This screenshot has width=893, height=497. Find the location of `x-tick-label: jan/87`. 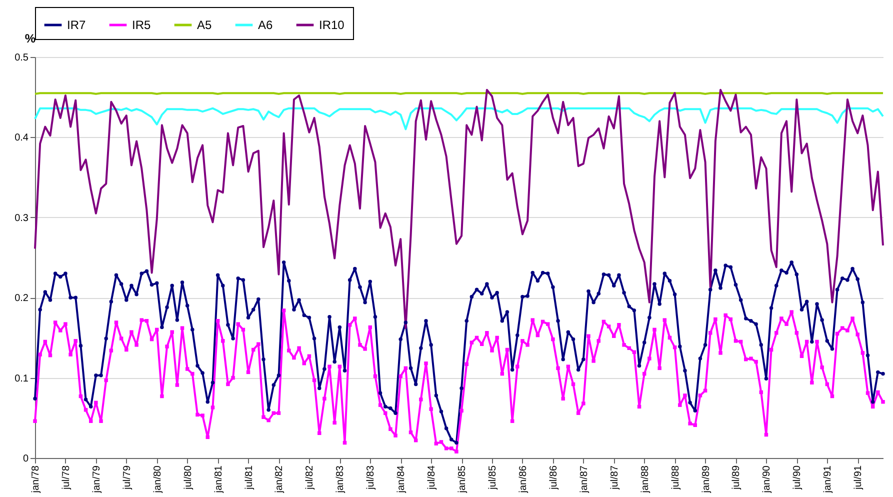

x-tick-label: jan/87 is located at coordinates (584, 479).